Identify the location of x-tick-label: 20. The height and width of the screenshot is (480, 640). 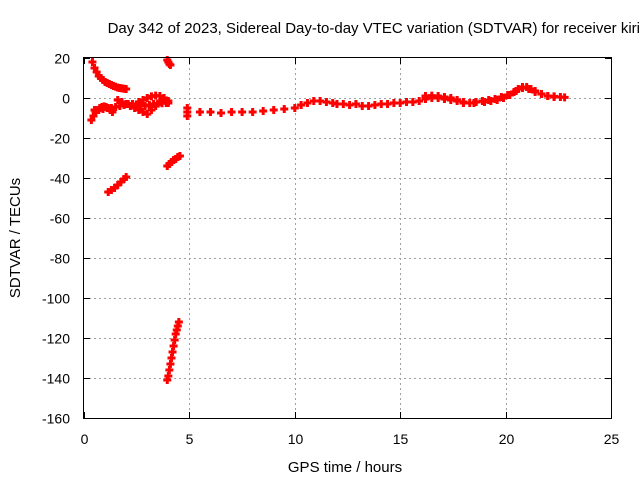
(507, 439).